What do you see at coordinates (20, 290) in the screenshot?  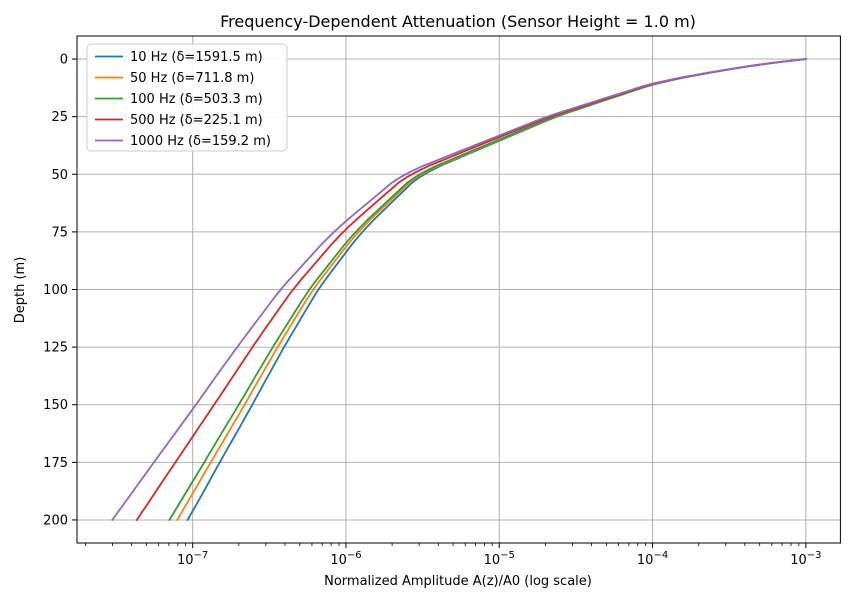 I see `y-axis-label: Depth (m)` at bounding box center [20, 290].